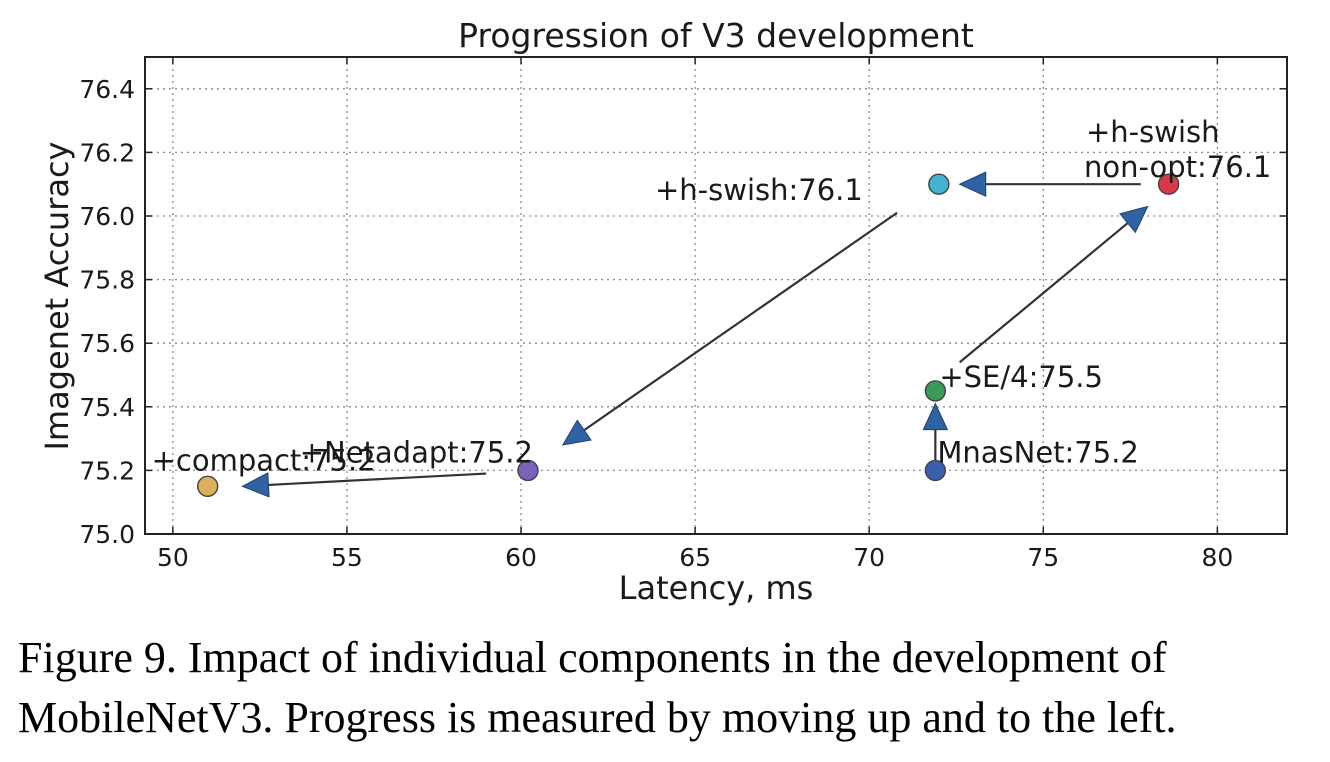 This screenshot has height=762, width=1330. Describe the element at coordinates (1021, 377) in the screenshot. I see `point-label: +SE/4:75.5` at that location.